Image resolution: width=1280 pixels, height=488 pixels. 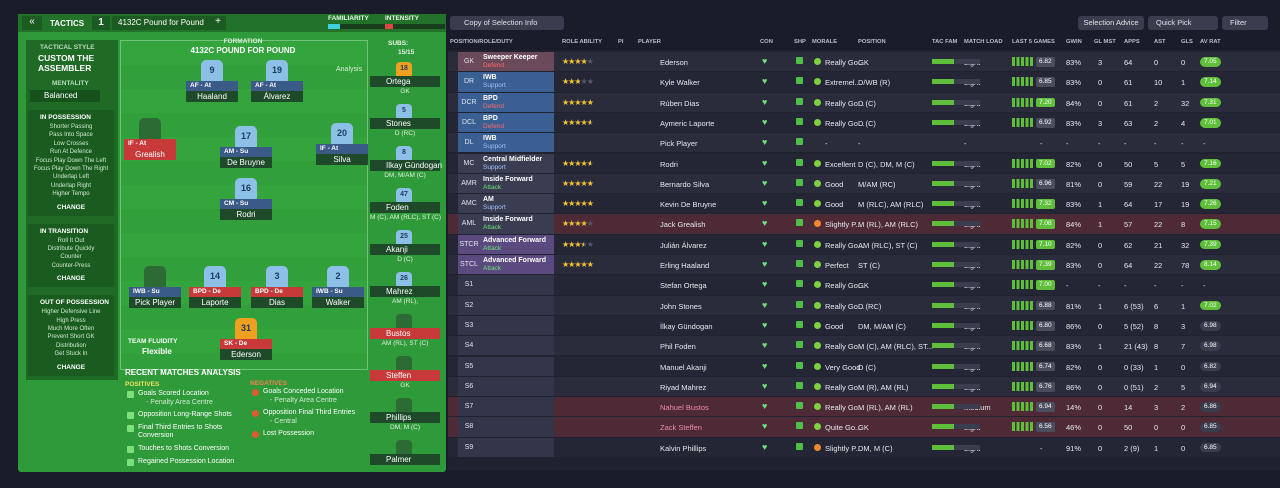 I want to click on sub-name: Mahrez, so click(x=405, y=291).